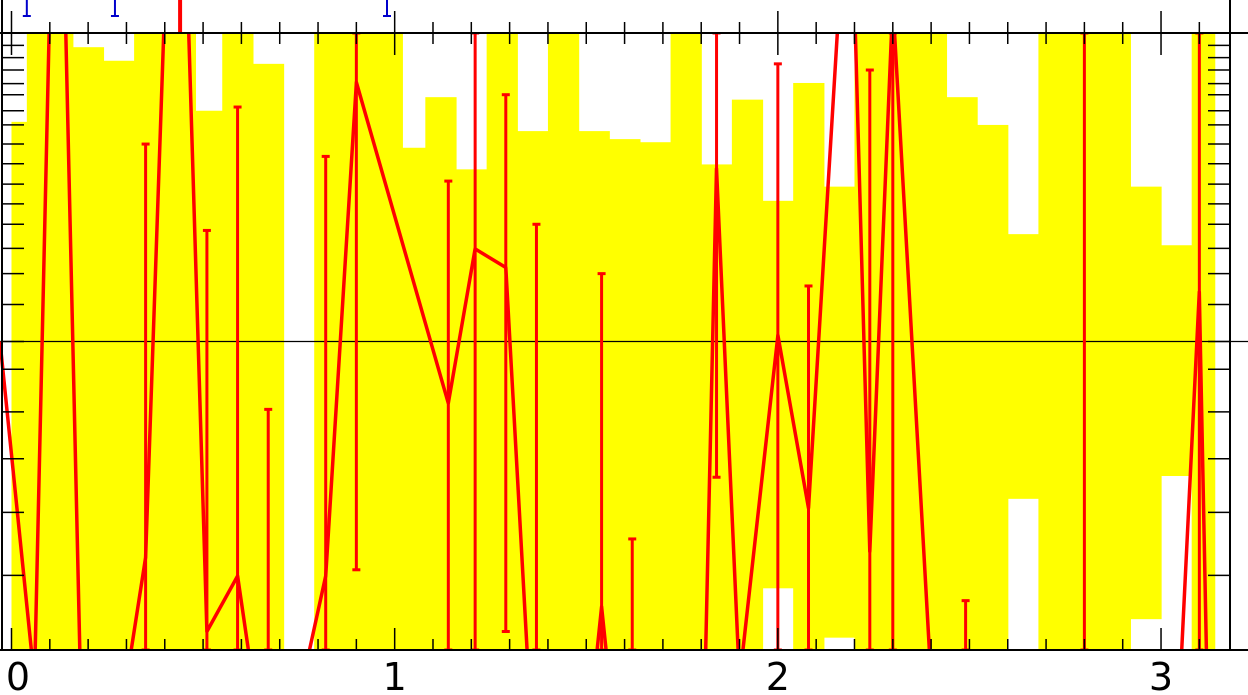 Image resolution: width=1248 pixels, height=695 pixels. Describe the element at coordinates (18, 675) in the screenshot. I see `x-tick-label-0: 0` at that location.